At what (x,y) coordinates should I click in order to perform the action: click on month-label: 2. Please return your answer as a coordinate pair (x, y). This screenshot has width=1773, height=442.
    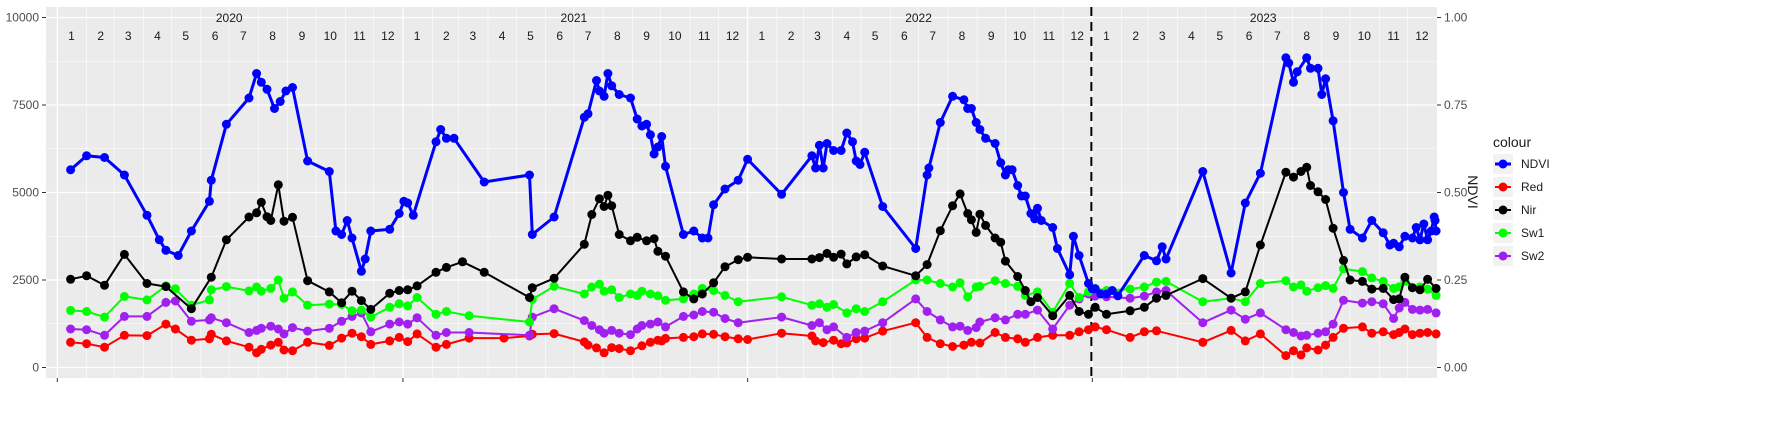
    Looking at the image, I should click on (1135, 36).